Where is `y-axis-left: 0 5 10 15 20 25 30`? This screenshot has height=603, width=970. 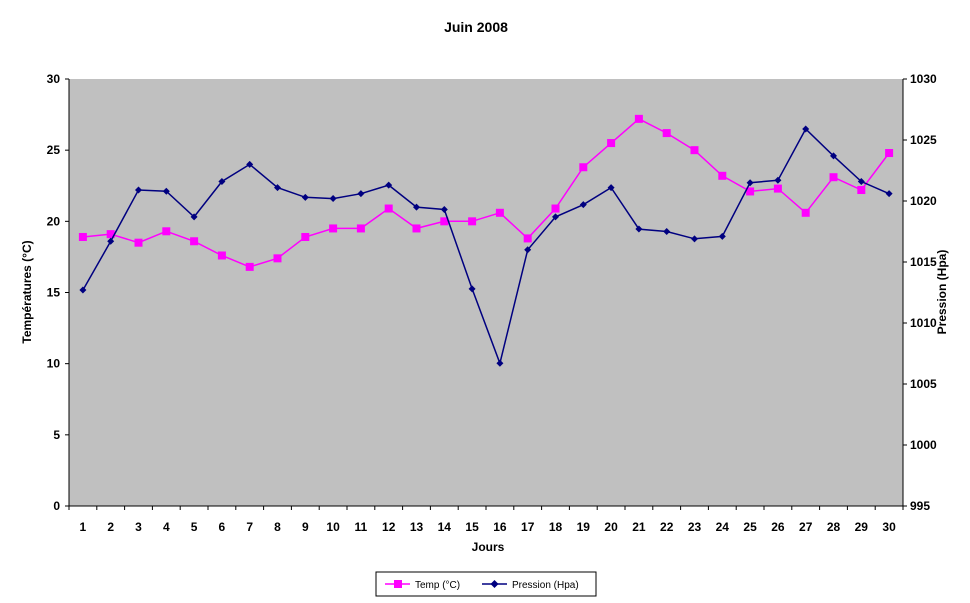
y-axis-left: 0 5 10 15 20 25 30 is located at coordinates (58, 292).